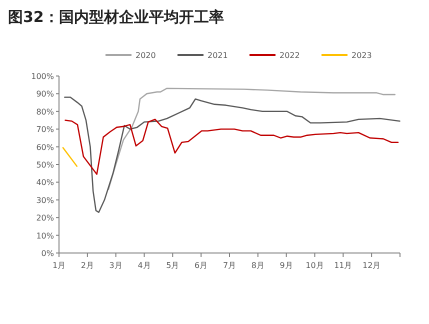  Describe the element at coordinates (59, 265) in the screenshot. I see `x-tick-label: 1月` at that location.